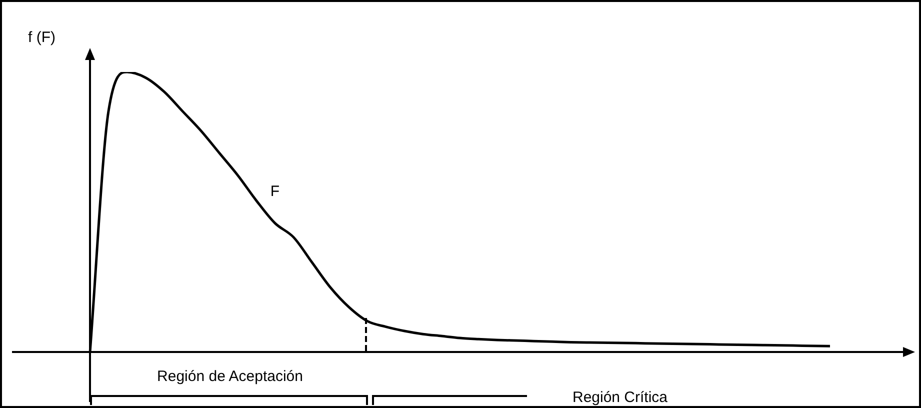  What do you see at coordinates (42, 37) in the screenshot?
I see `y-axis-title: f (F)` at bounding box center [42, 37].